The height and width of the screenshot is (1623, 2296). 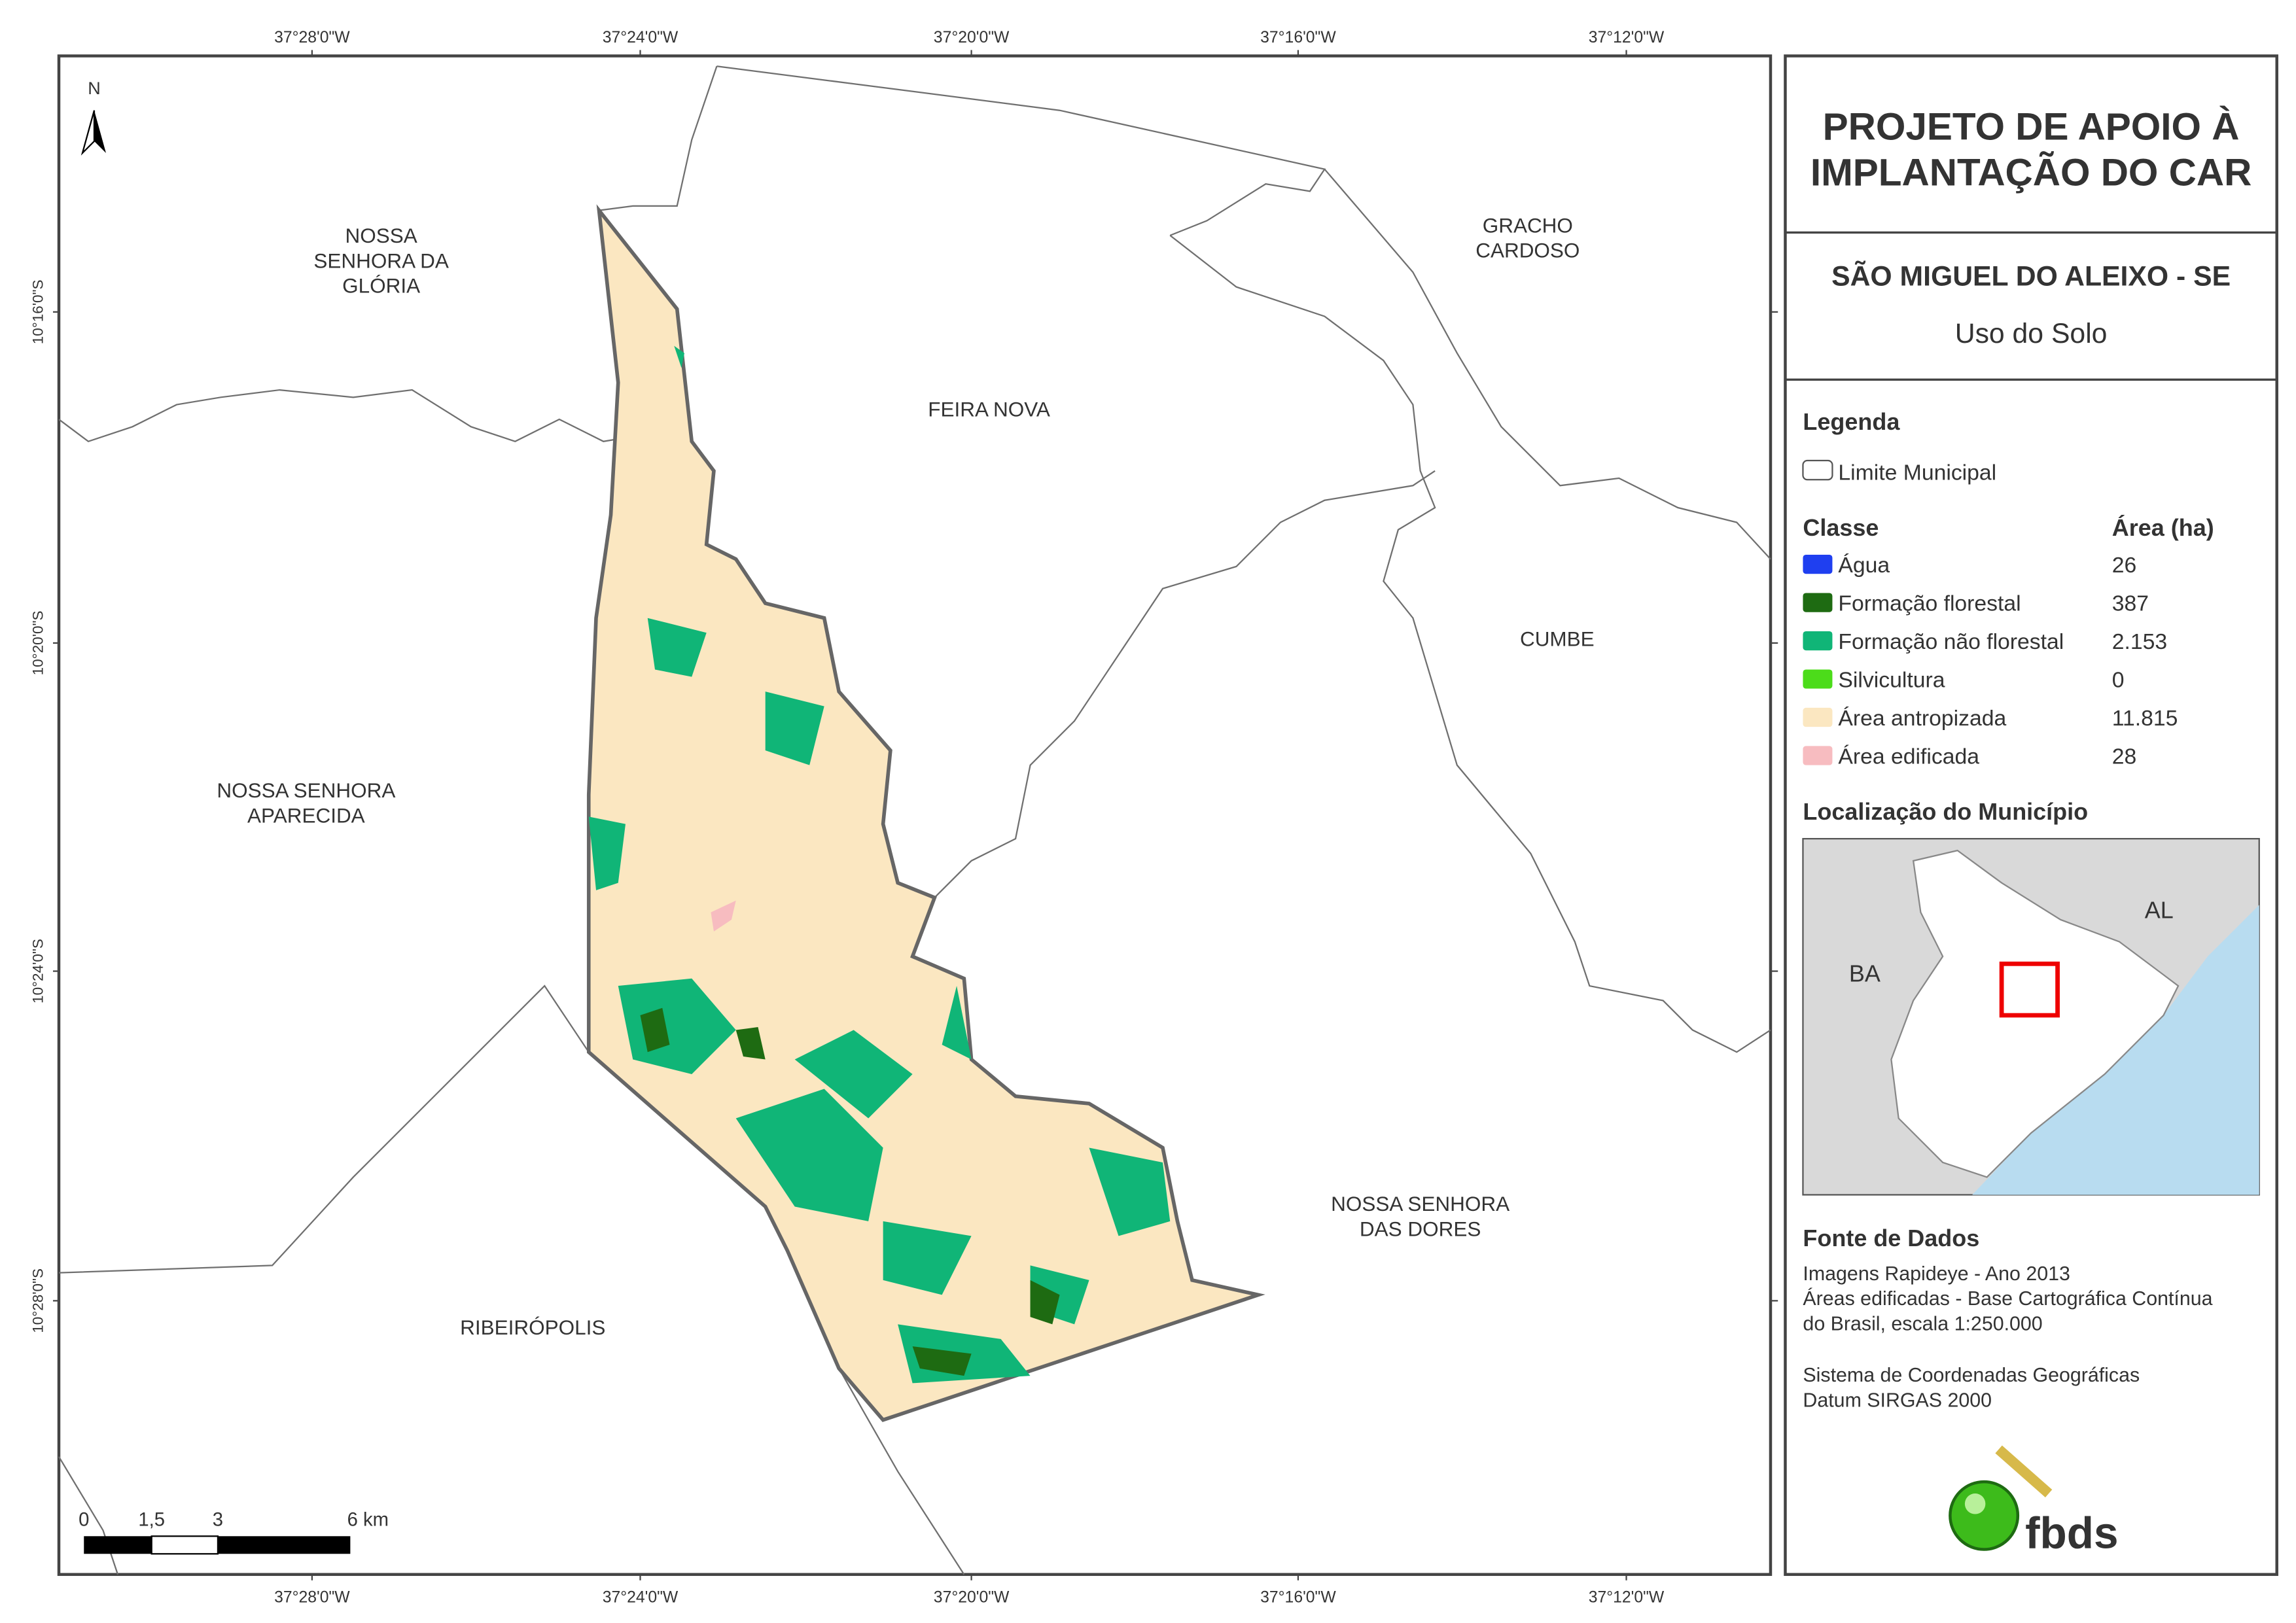 I want to click on logo-text: fbds, so click(x=2071, y=1533).